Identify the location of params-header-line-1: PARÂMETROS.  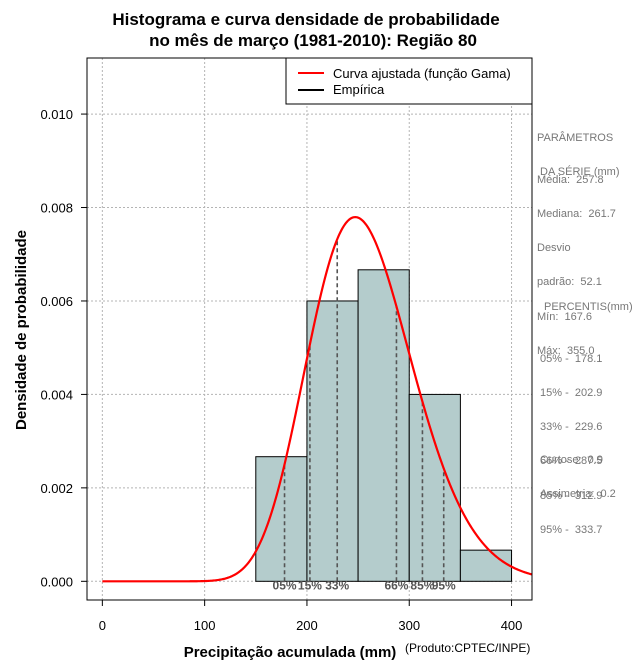
(575, 137).